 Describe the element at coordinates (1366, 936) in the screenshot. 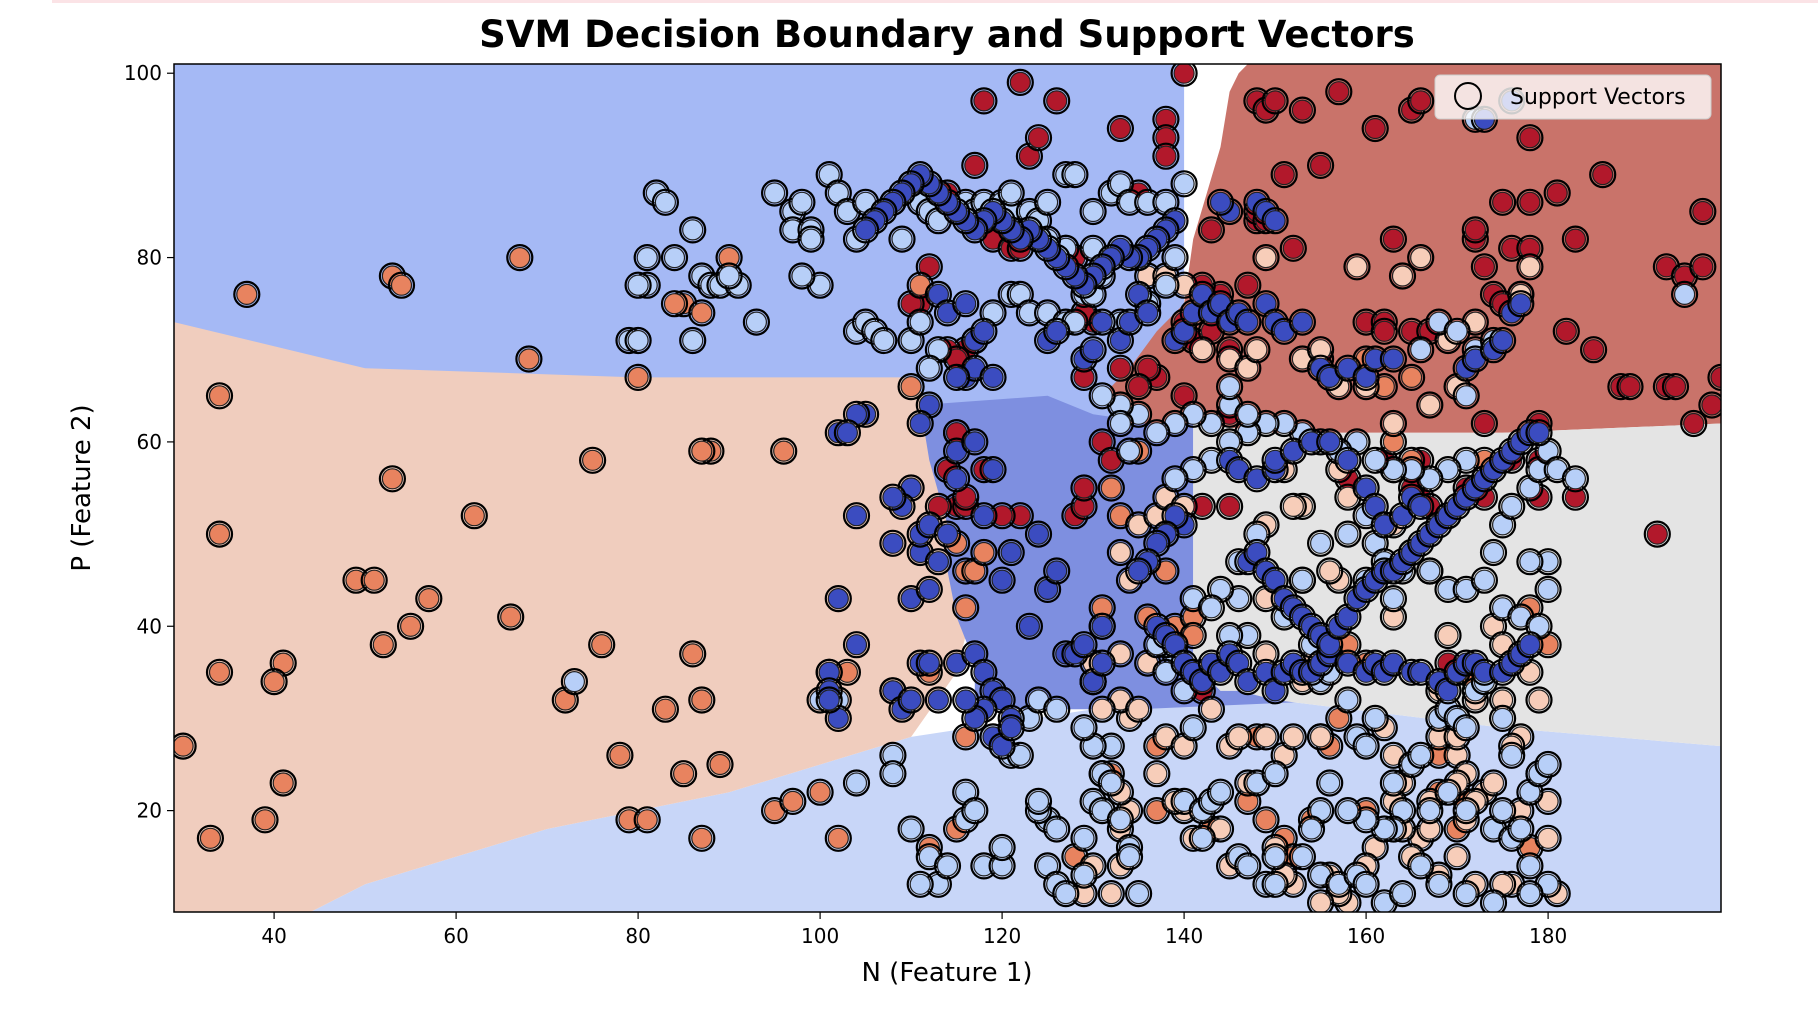

I see `x-tick-label: 160` at that location.